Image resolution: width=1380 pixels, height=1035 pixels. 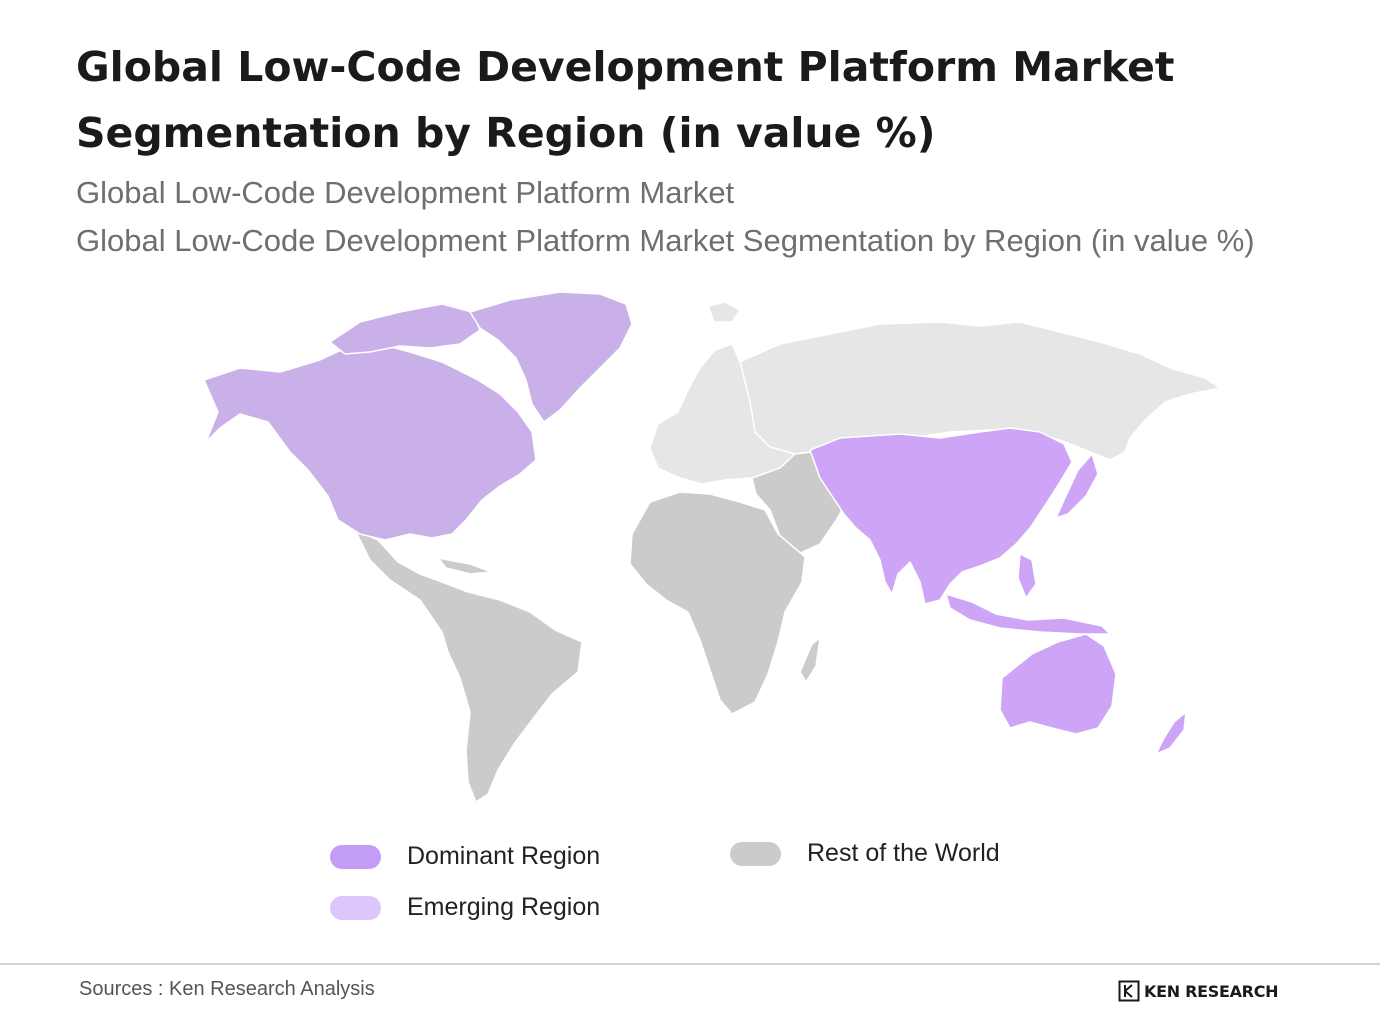 What do you see at coordinates (755, 853) in the screenshot?
I see `legend-rest-swatch` at bounding box center [755, 853].